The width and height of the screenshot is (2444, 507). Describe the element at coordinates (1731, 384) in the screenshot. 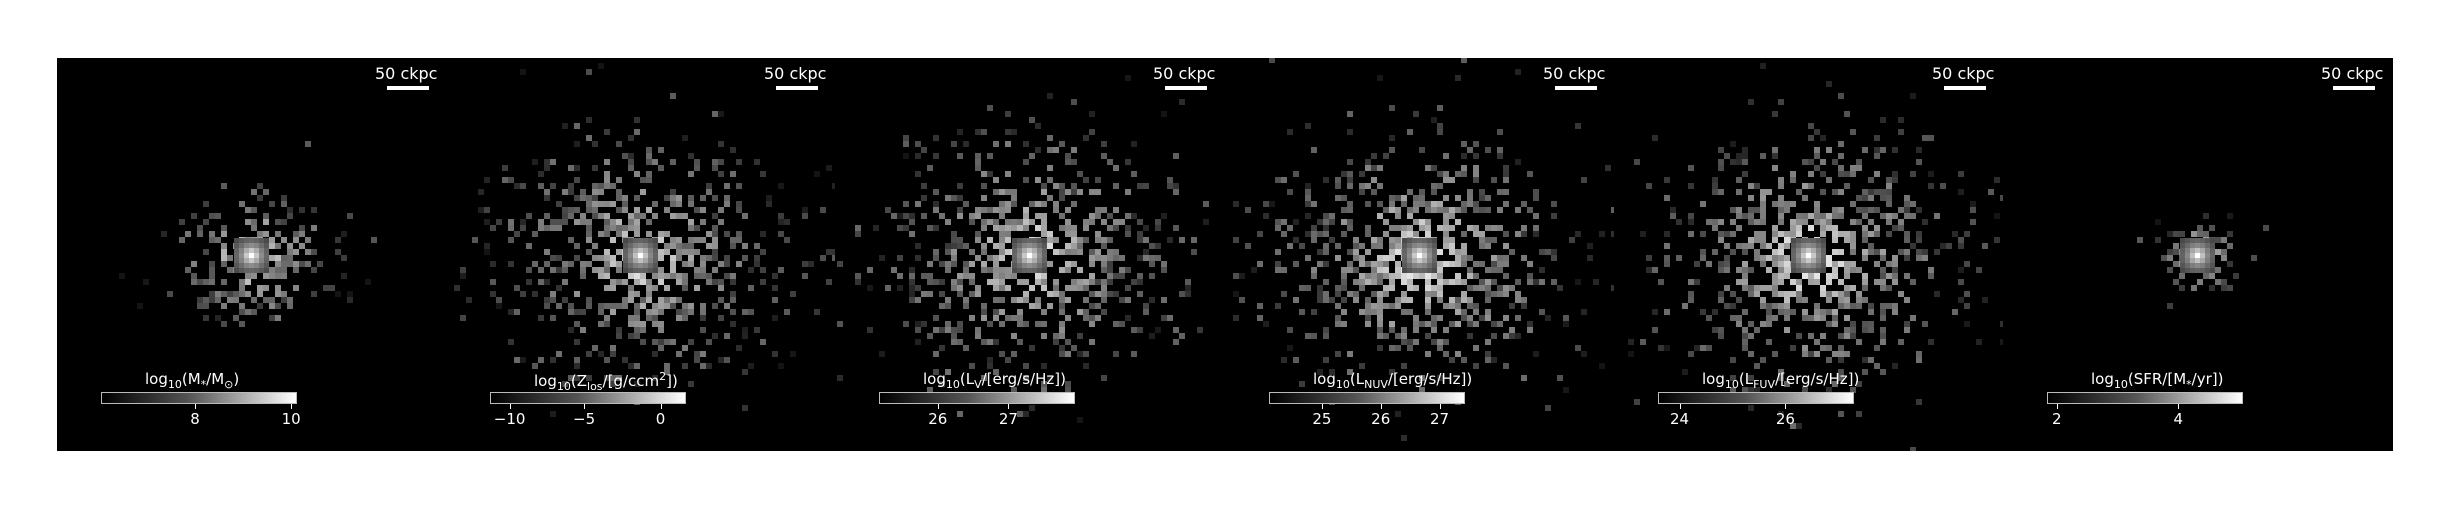

I see `colorbar-title-sub: 10` at that location.